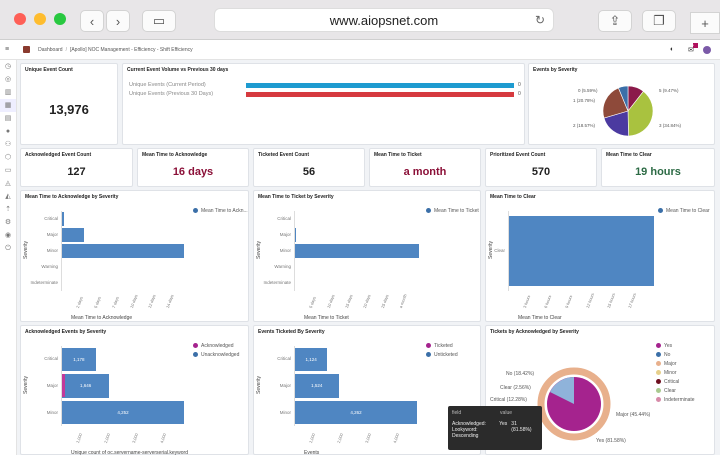  I want to click on prioritized-count-panel: Prioritized Event Count 570, so click(541, 167).